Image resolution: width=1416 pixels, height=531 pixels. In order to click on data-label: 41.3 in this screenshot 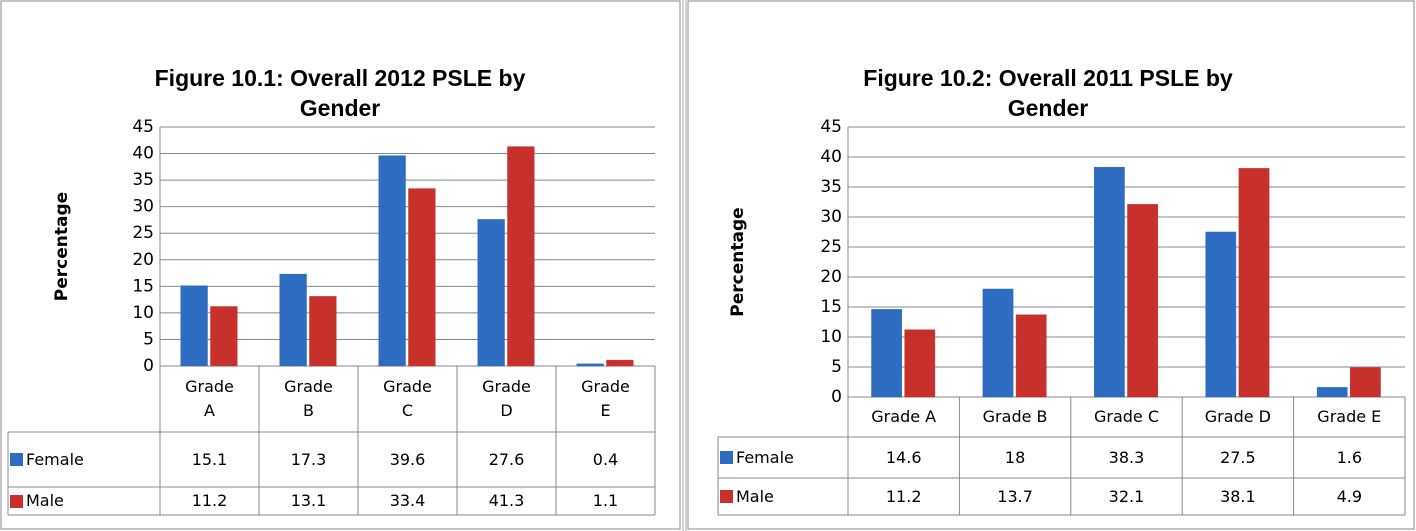, I will do `click(506, 500)`.